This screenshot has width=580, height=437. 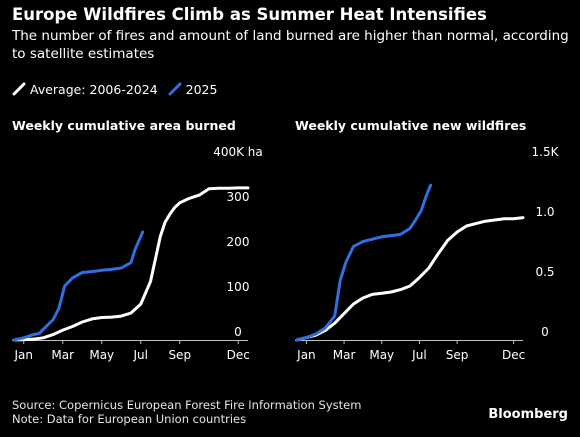 I want to click on area-series-line-2025, so click(x=78, y=286).